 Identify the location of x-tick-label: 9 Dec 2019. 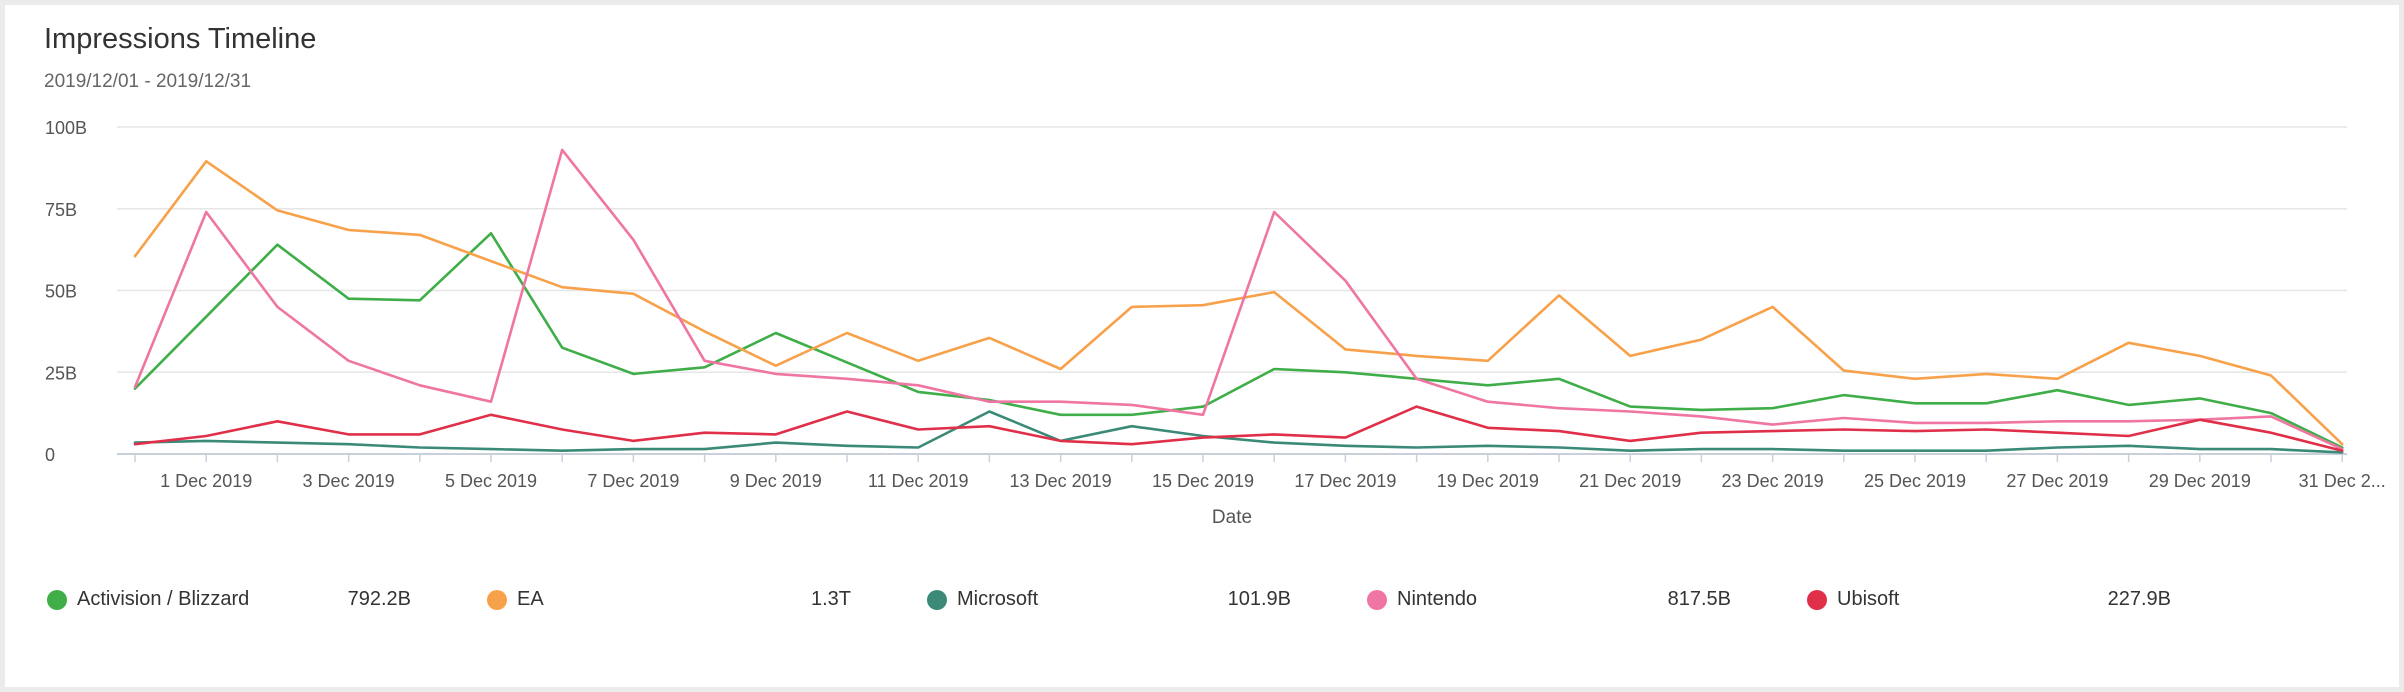
(776, 481).